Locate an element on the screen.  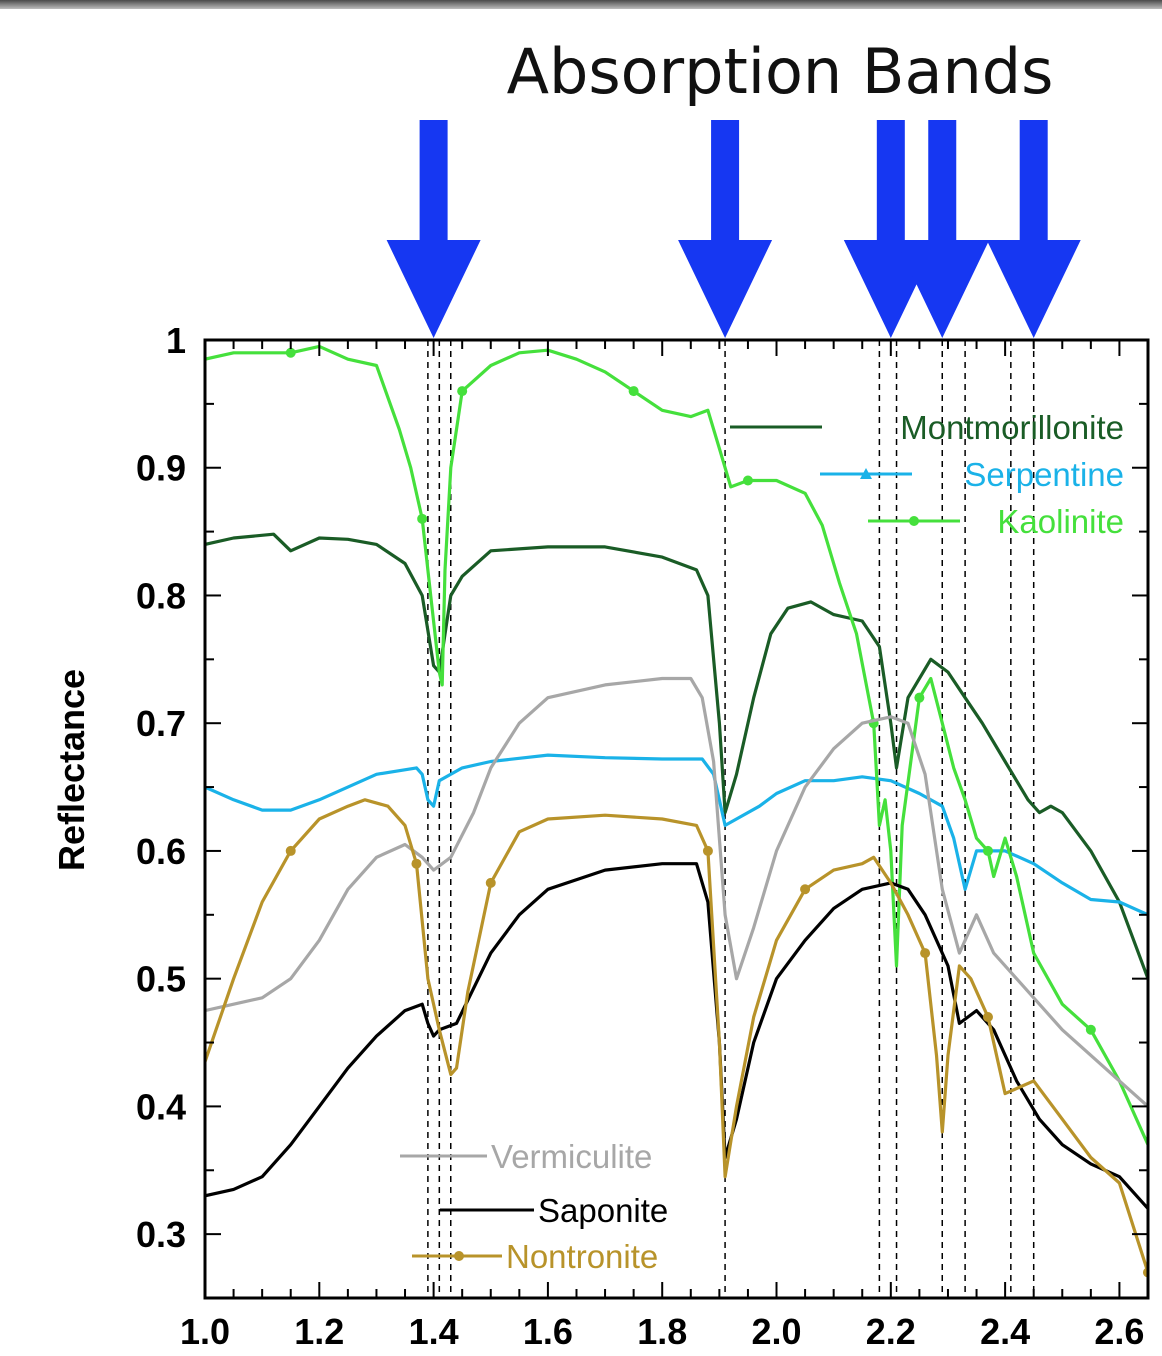
y-tick-label: 0.3 is located at coordinates (161, 1234).